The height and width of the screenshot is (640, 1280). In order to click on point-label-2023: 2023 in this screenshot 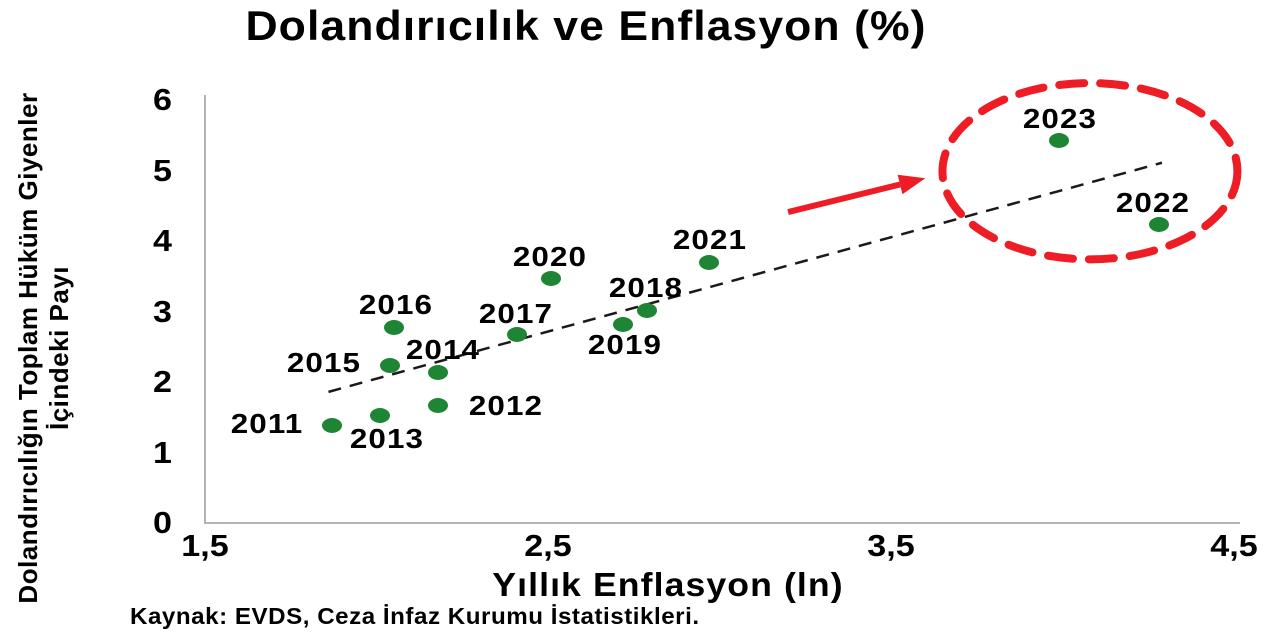, I will do `click(1060, 118)`.